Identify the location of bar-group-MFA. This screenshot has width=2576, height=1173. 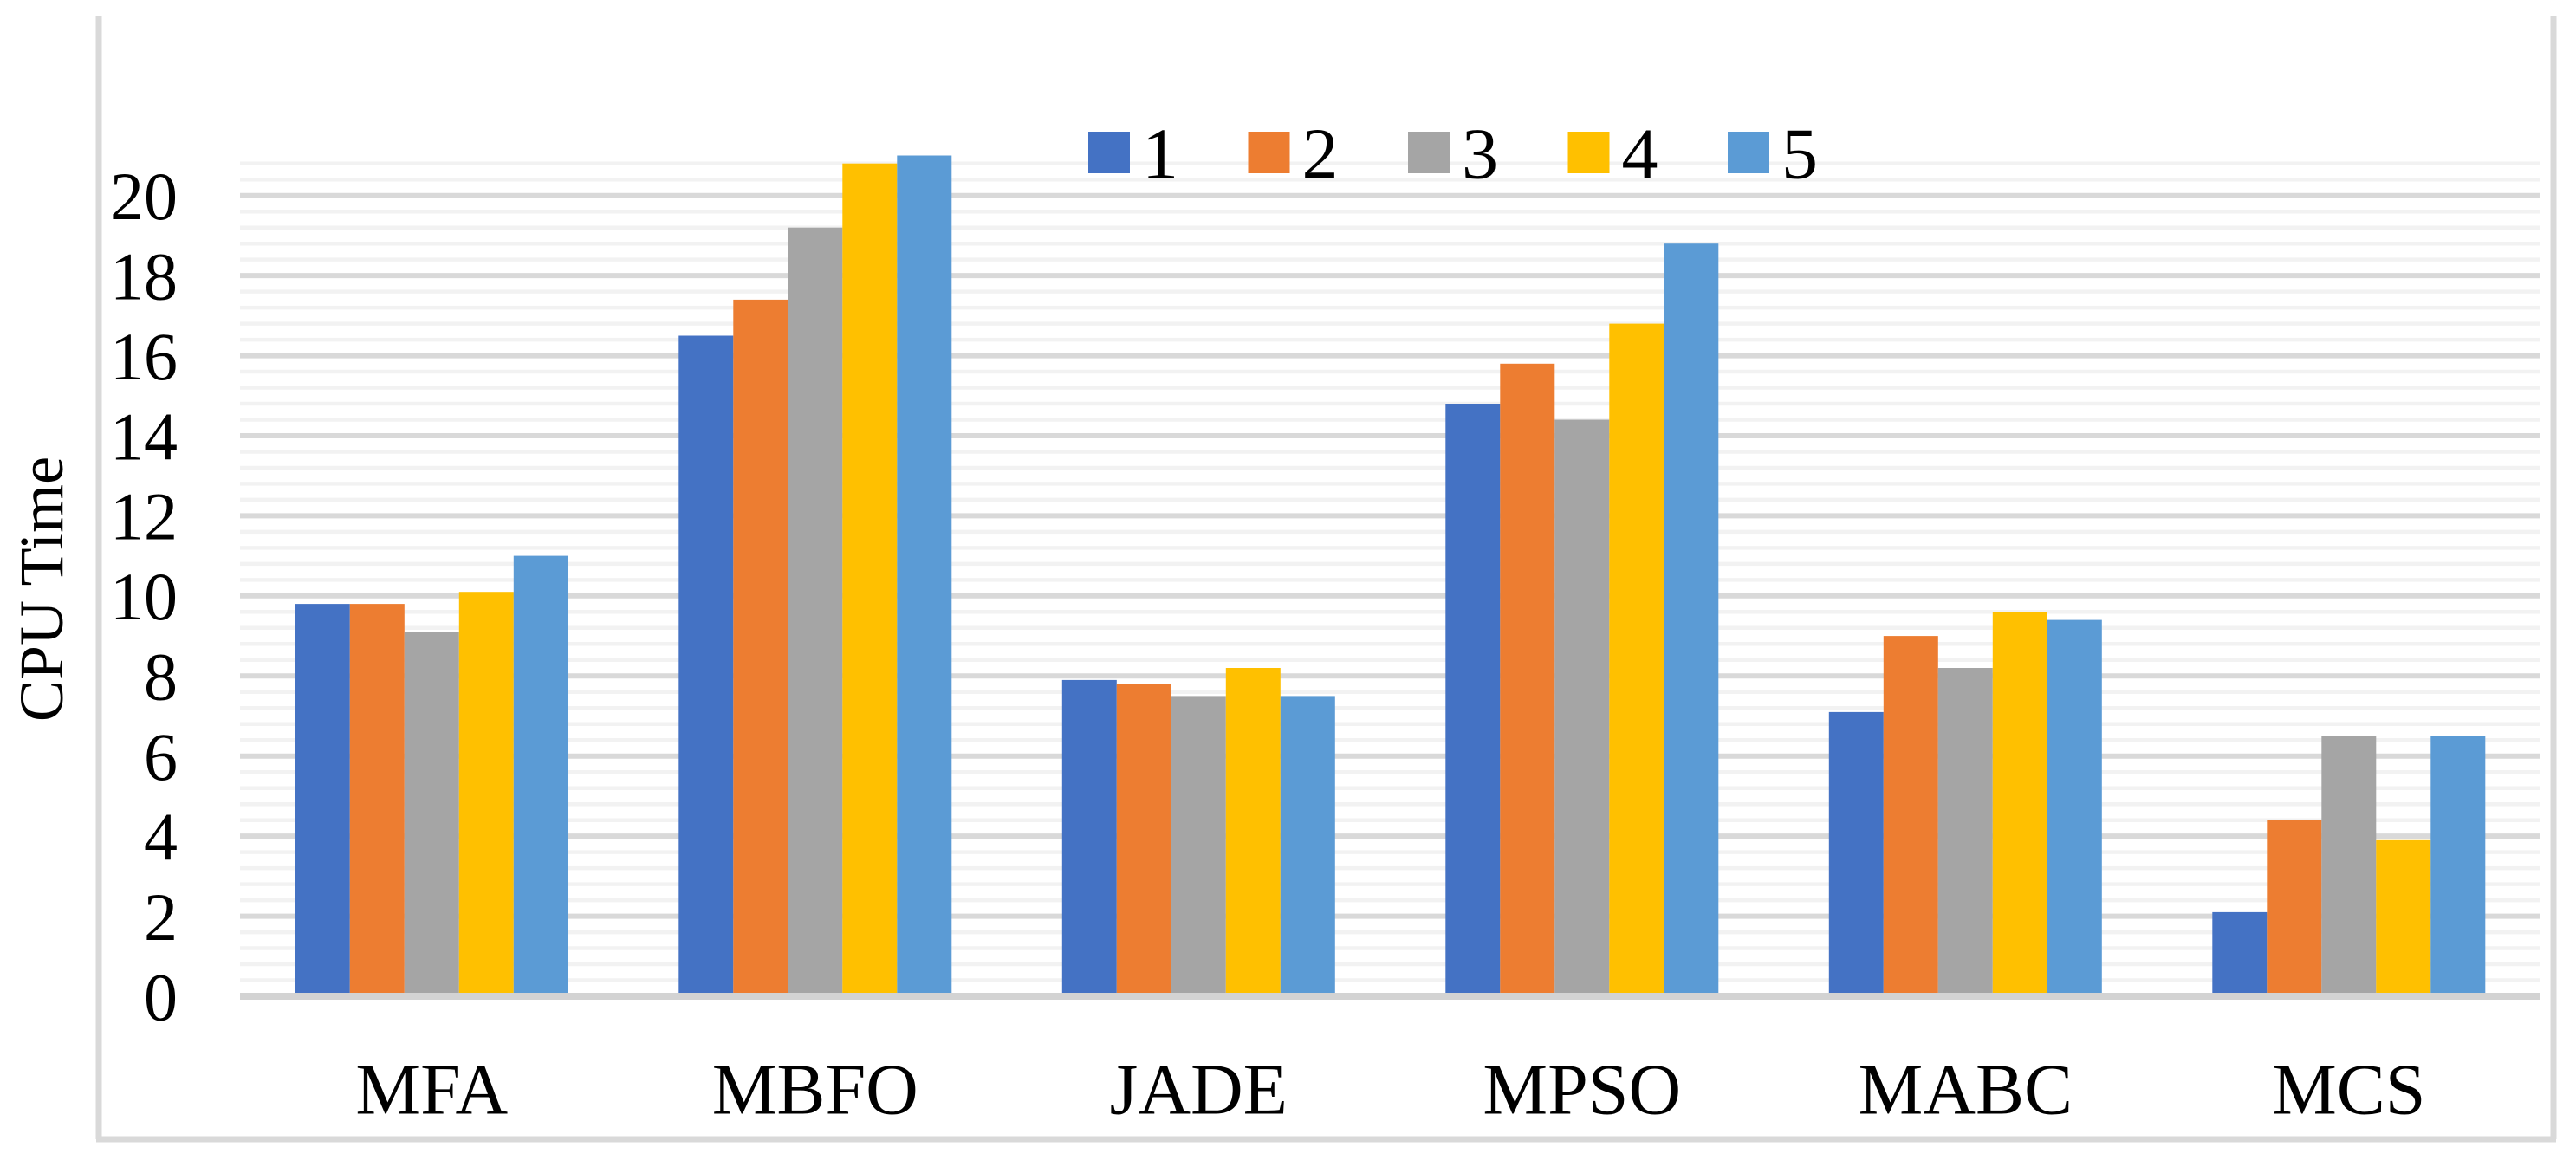
(432, 775).